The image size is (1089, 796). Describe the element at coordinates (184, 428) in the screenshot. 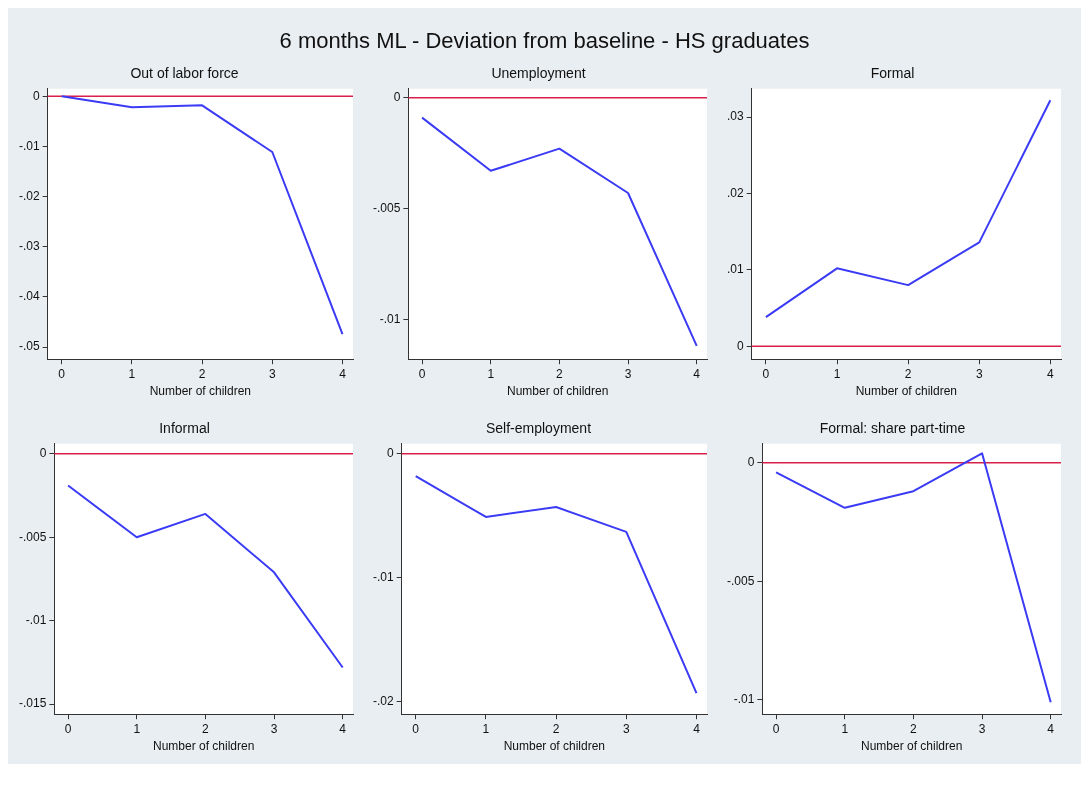

I see `chart-title: Informal` at that location.